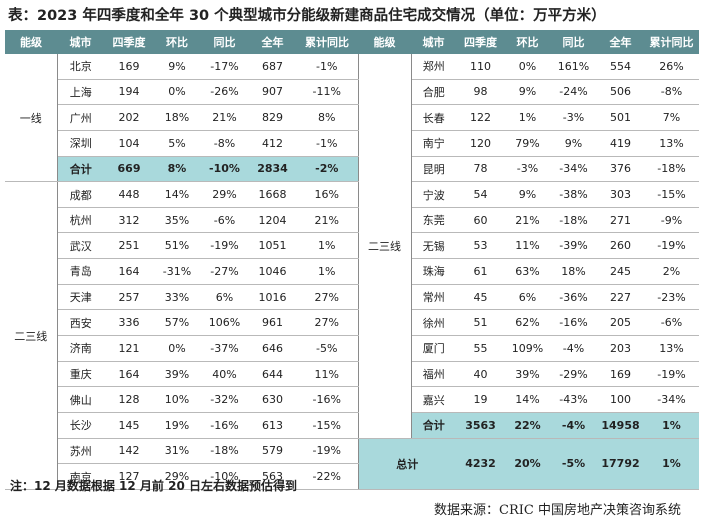 This screenshot has width=705, height=529. I want to click on table-row: 杭州 312 35% -6% 1204 21% 东莞 60 21% -18% 271 -9%, so click(352, 220).